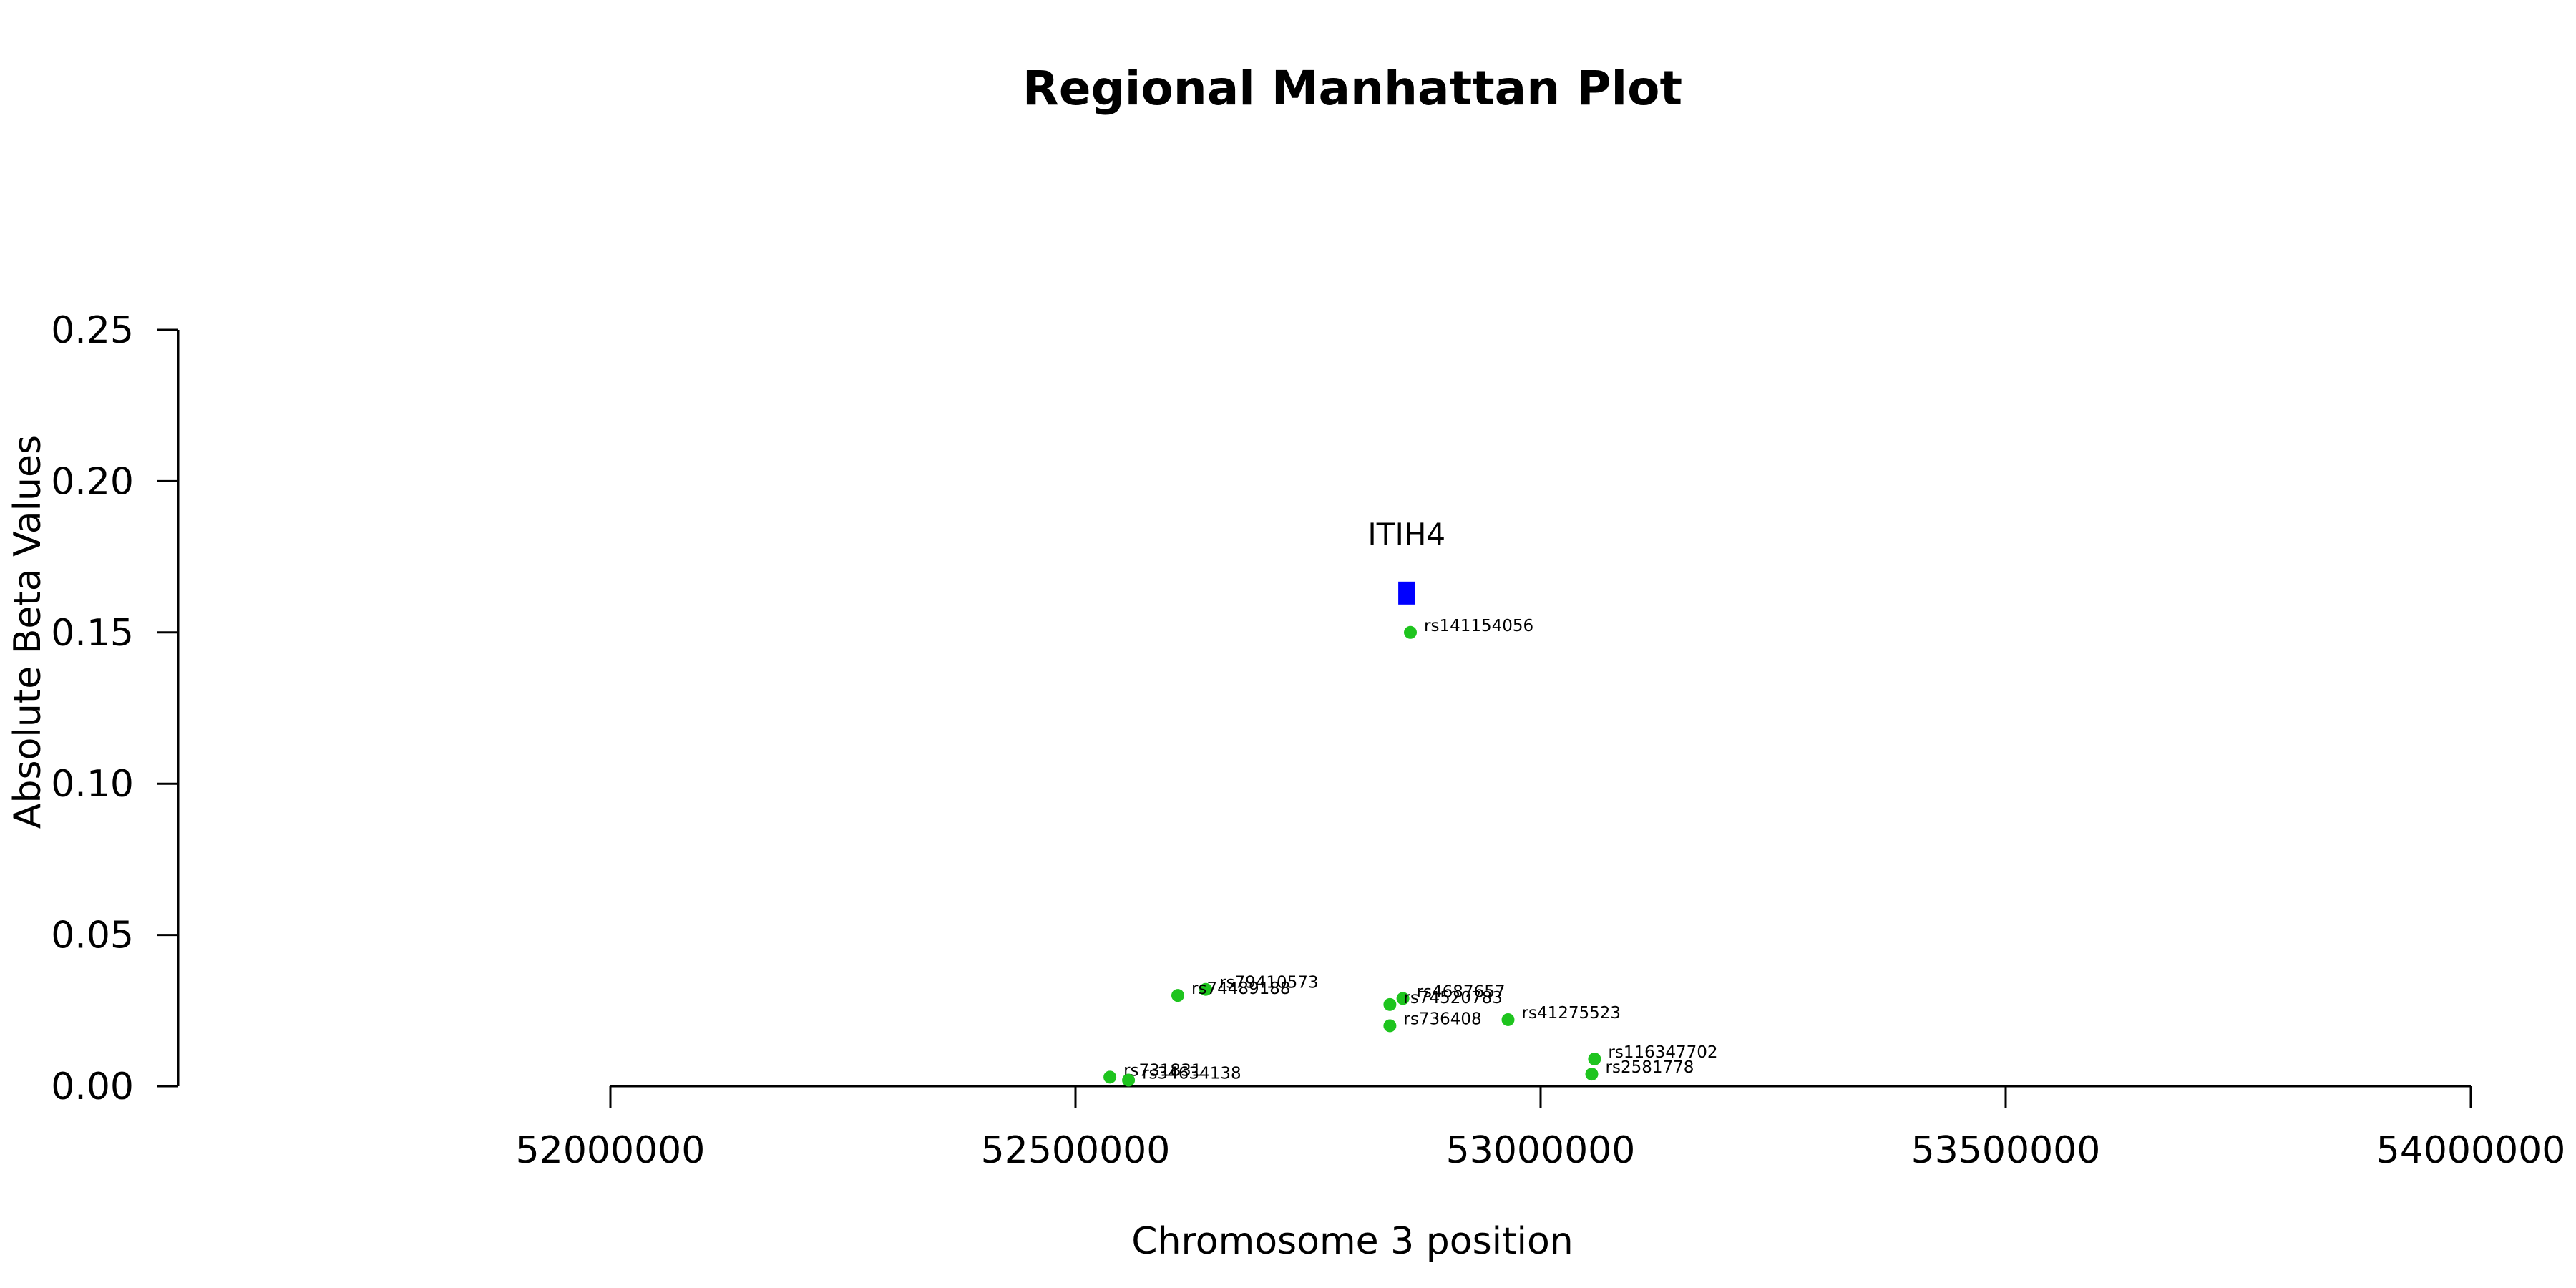 The height and width of the screenshot is (1288, 2576). I want to click on y-axis: 0.00 0.05 0.10 0.15 0.20 0.25, so click(115, 708).